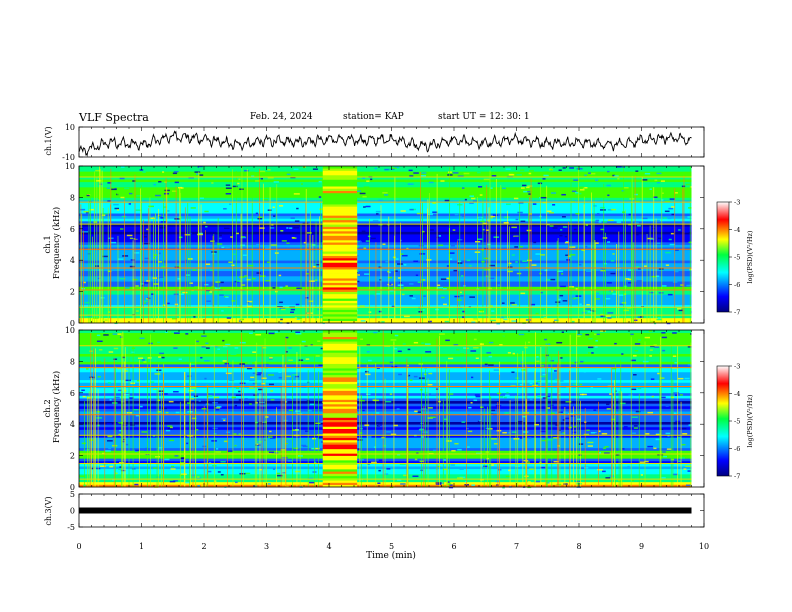 This screenshot has height=612, width=792. Describe the element at coordinates (383, 142) in the screenshot. I see `ch1-voltage-panel: 10-10` at that location.